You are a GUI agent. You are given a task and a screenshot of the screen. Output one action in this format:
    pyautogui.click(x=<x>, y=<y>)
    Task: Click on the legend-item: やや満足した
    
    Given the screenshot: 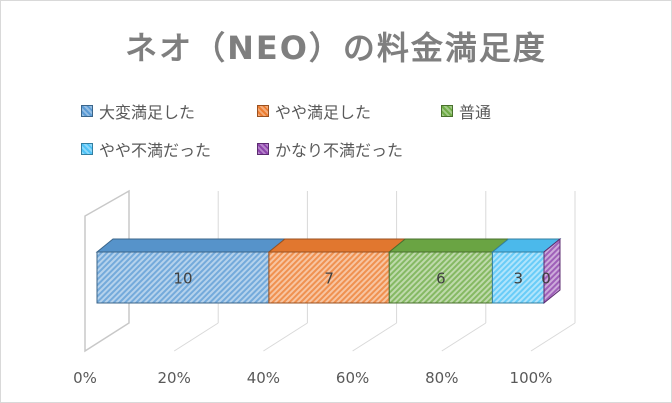 What is the action you would take?
    pyautogui.click(x=314, y=111)
    